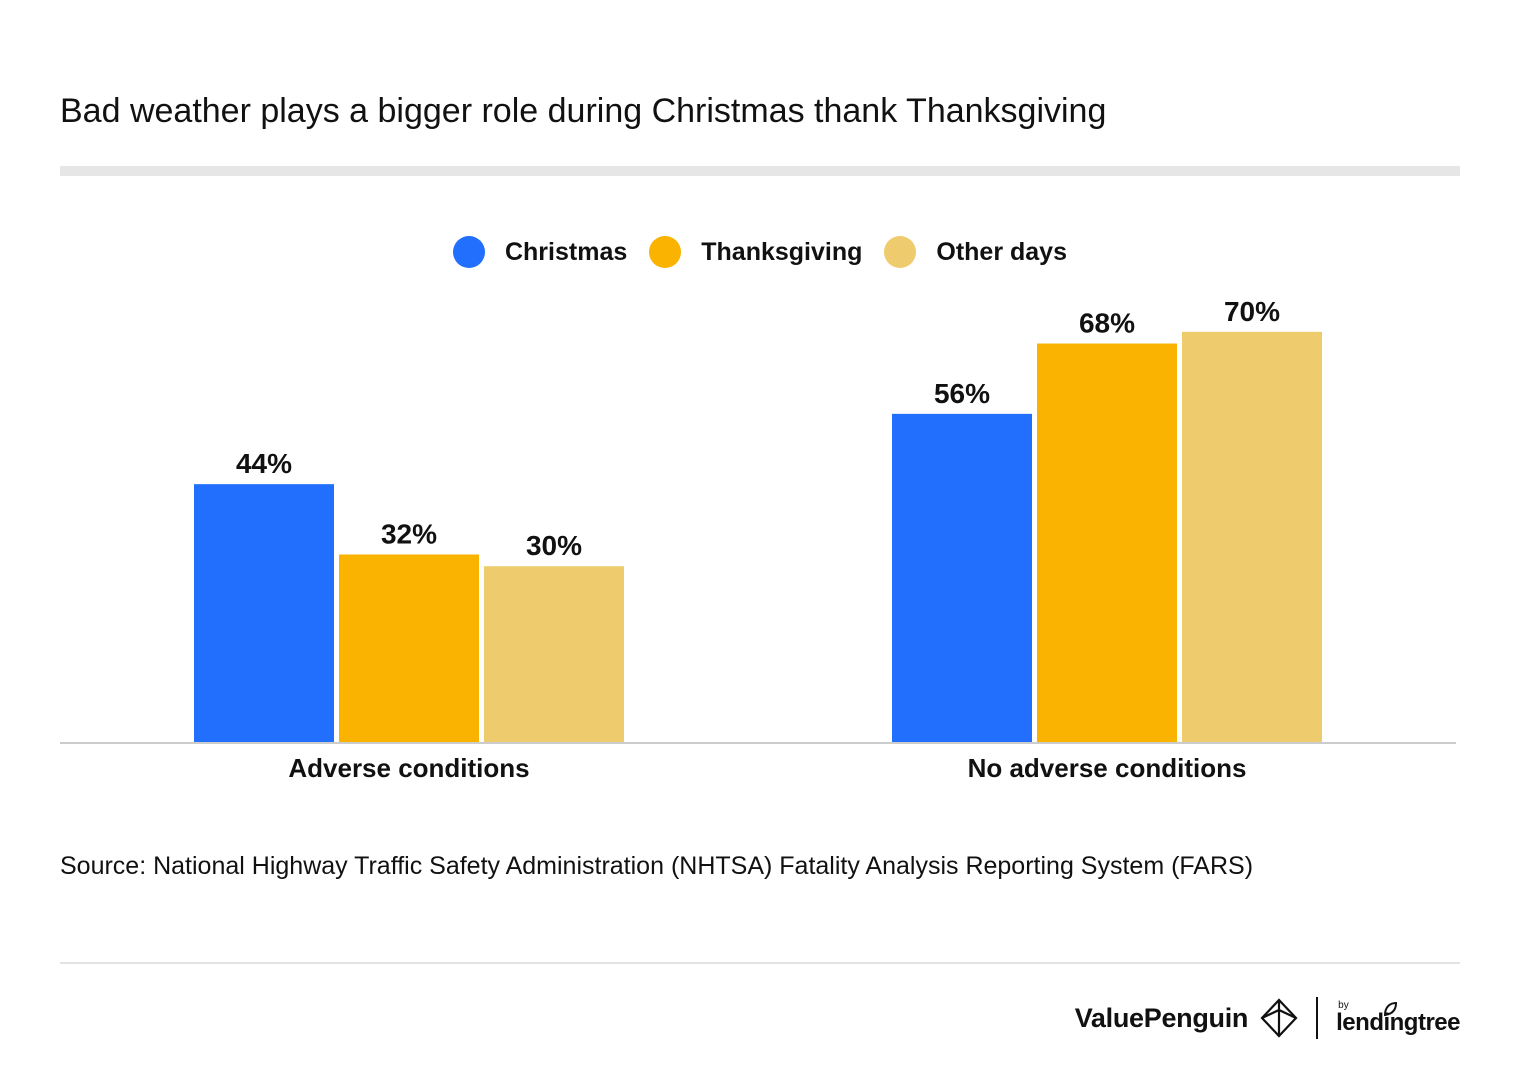 The height and width of the screenshot is (1072, 1520). I want to click on bar-other-days-no-adverse-conditions, so click(1252, 536).